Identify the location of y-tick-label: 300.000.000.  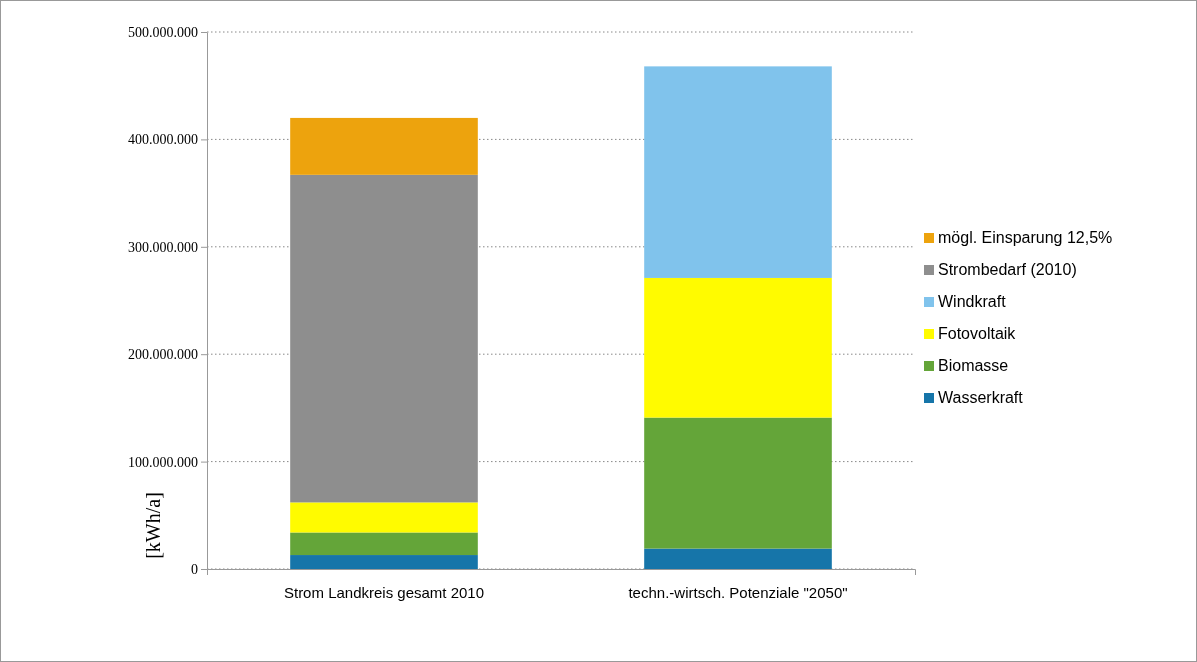
(163, 247).